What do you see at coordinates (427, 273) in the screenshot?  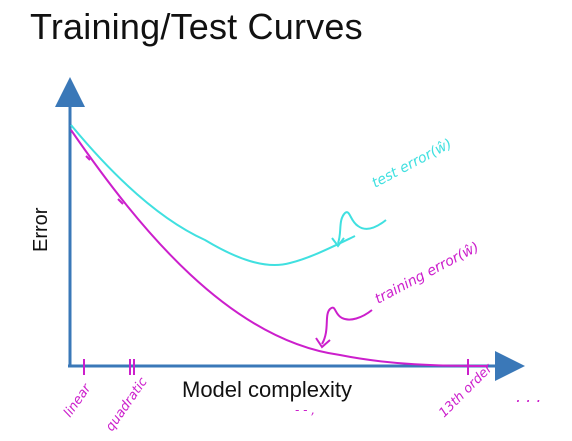 I see `training-error-label: training error(ŵ)` at bounding box center [427, 273].